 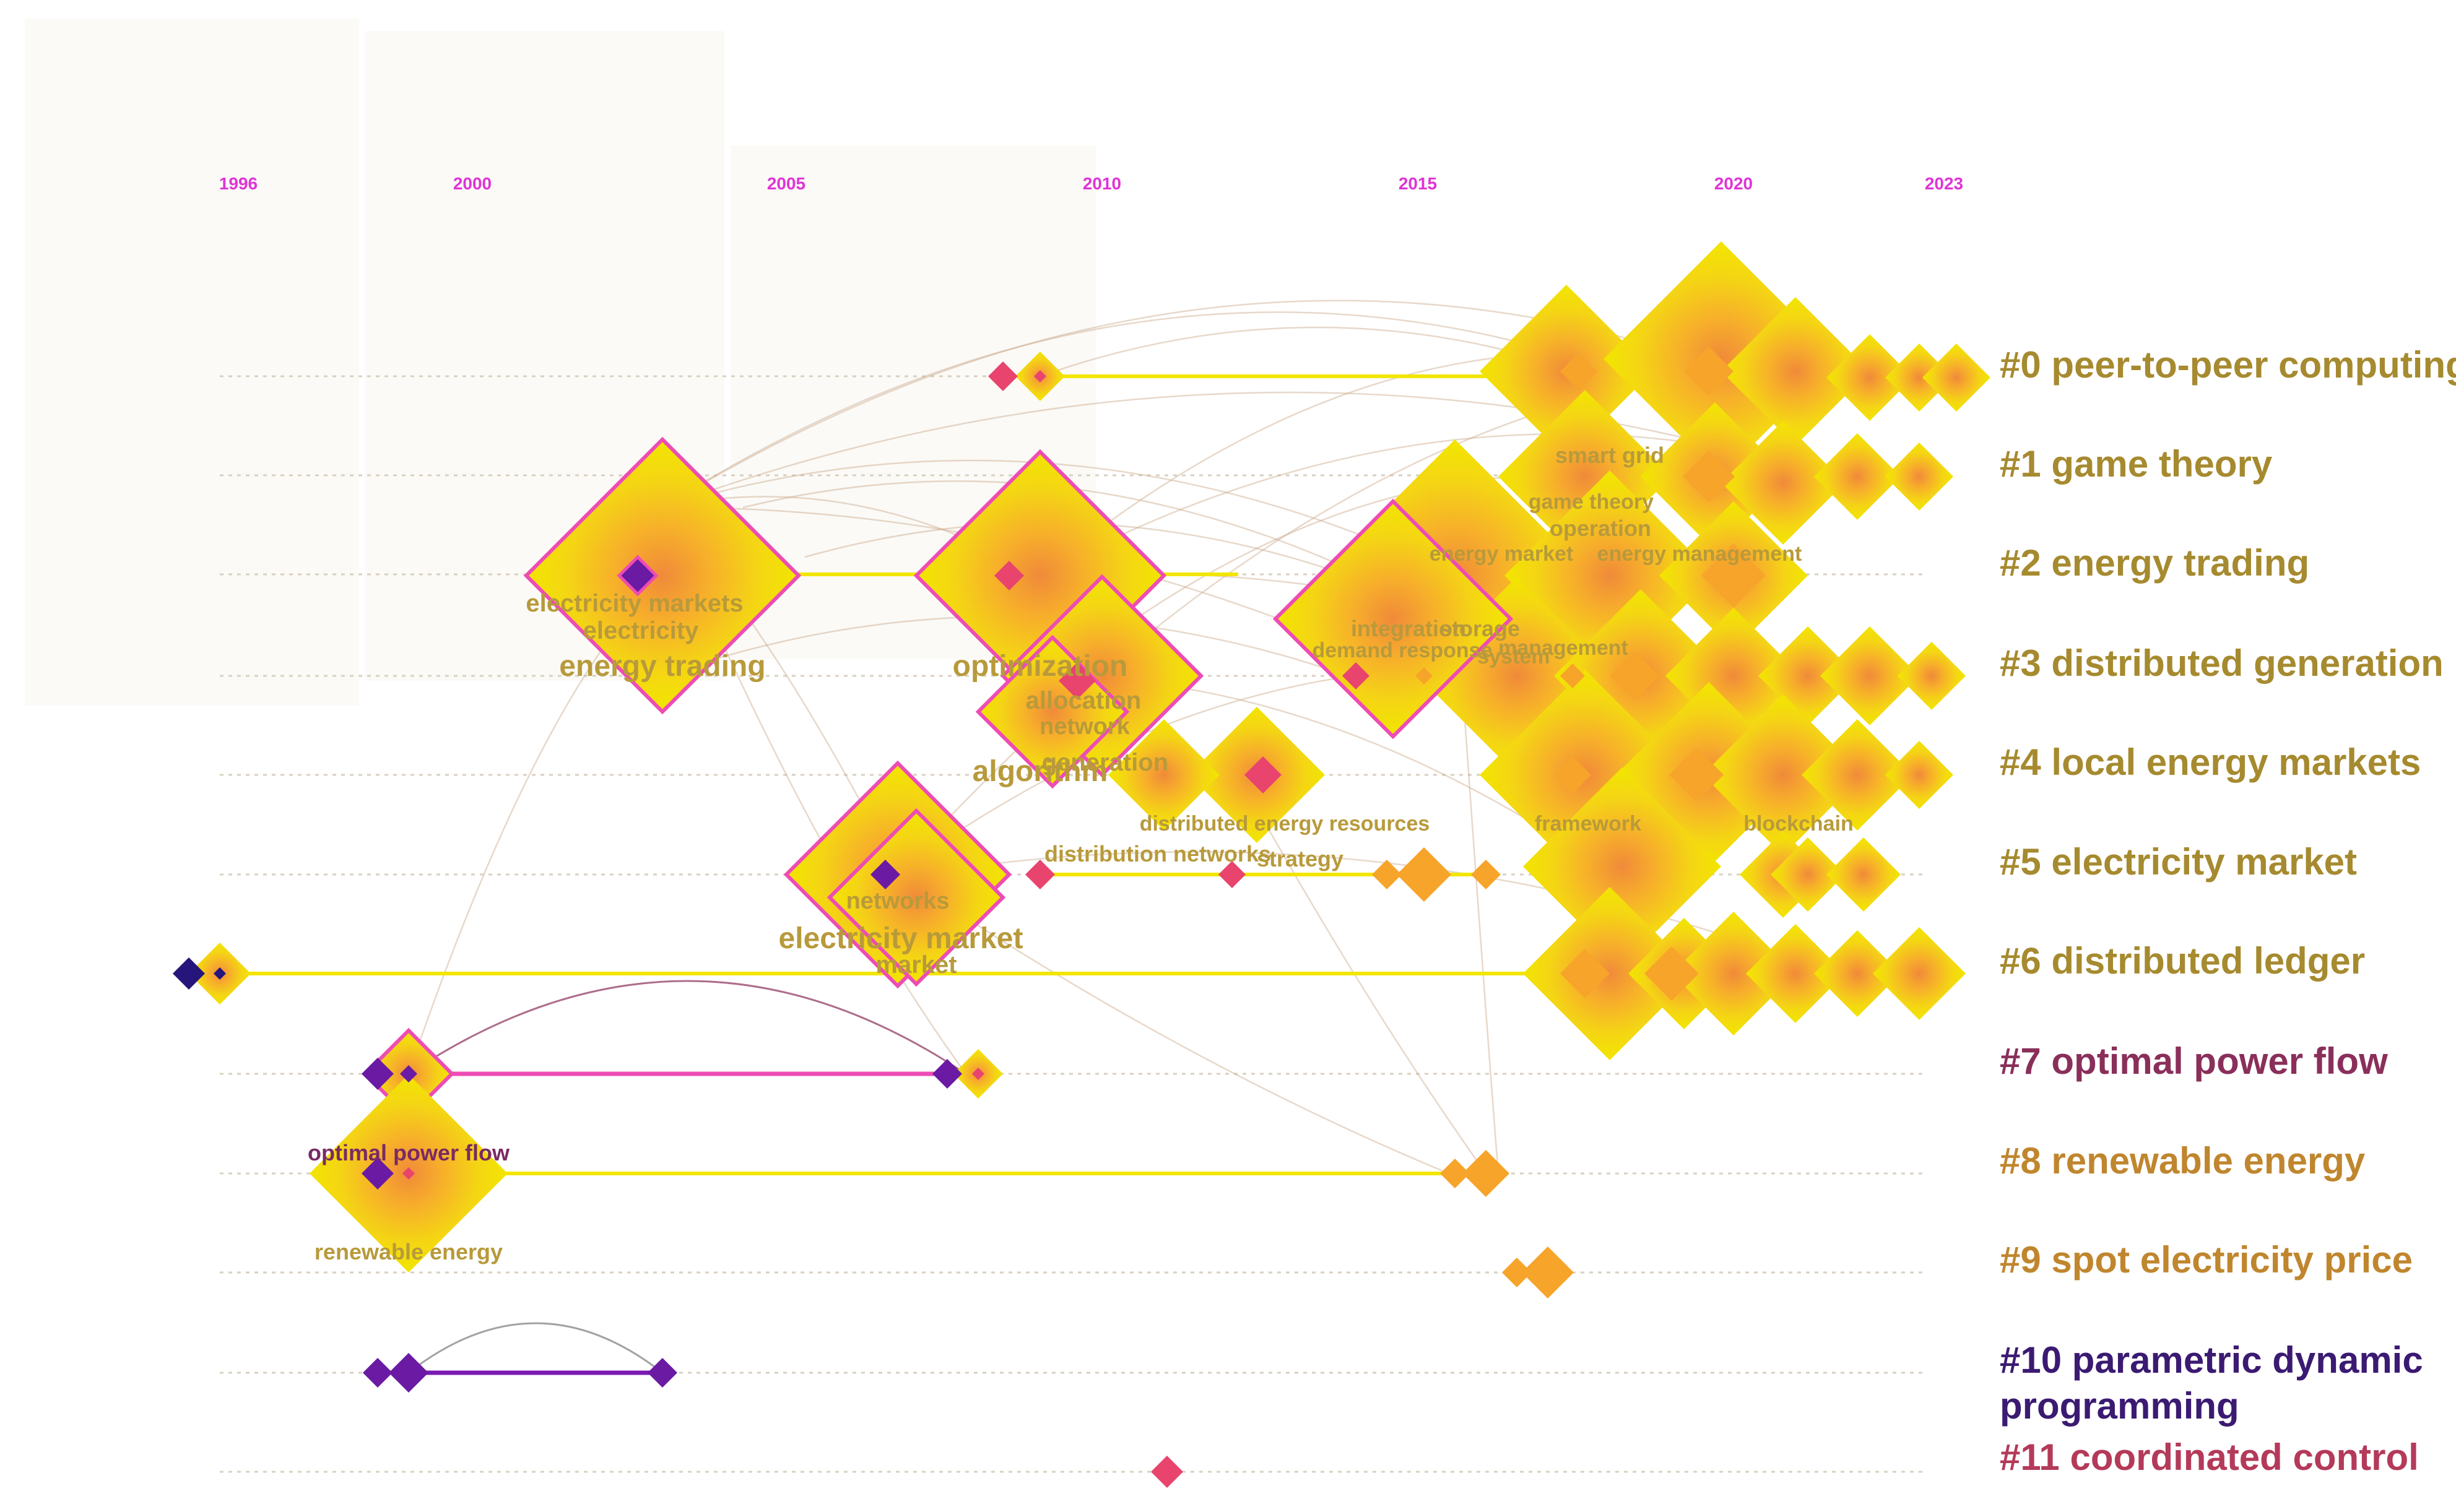 What do you see at coordinates (2182, 961) in the screenshot?
I see `cluster-label-6: #6 distributed ledger` at bounding box center [2182, 961].